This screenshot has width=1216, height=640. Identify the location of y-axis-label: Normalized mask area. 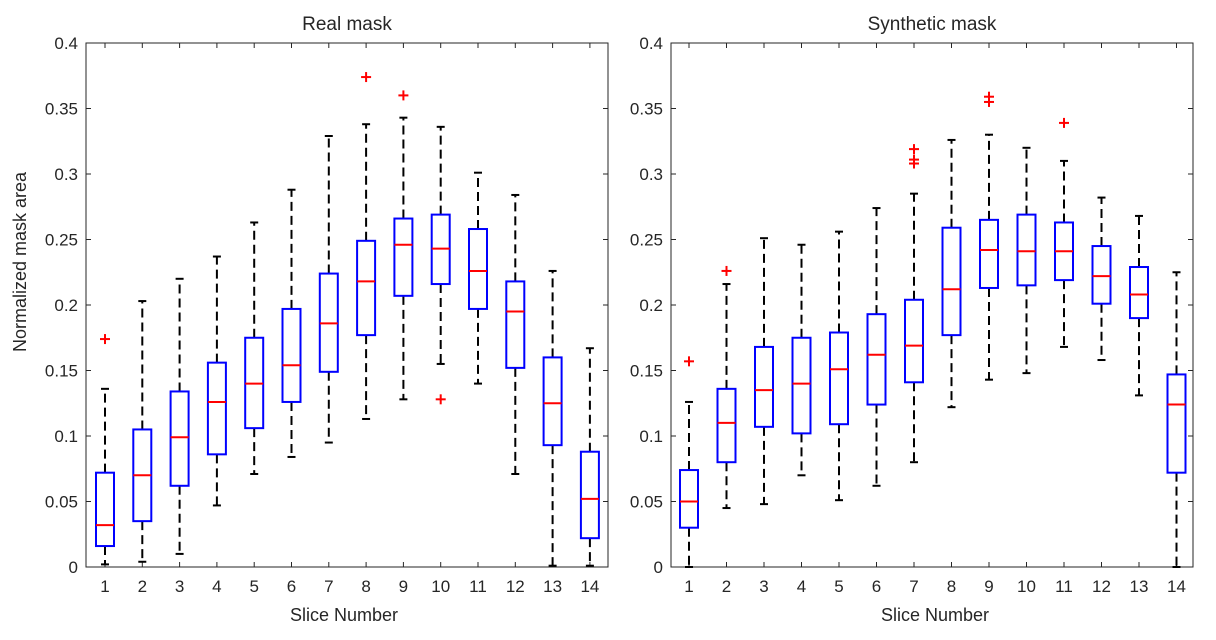
(20, 261).